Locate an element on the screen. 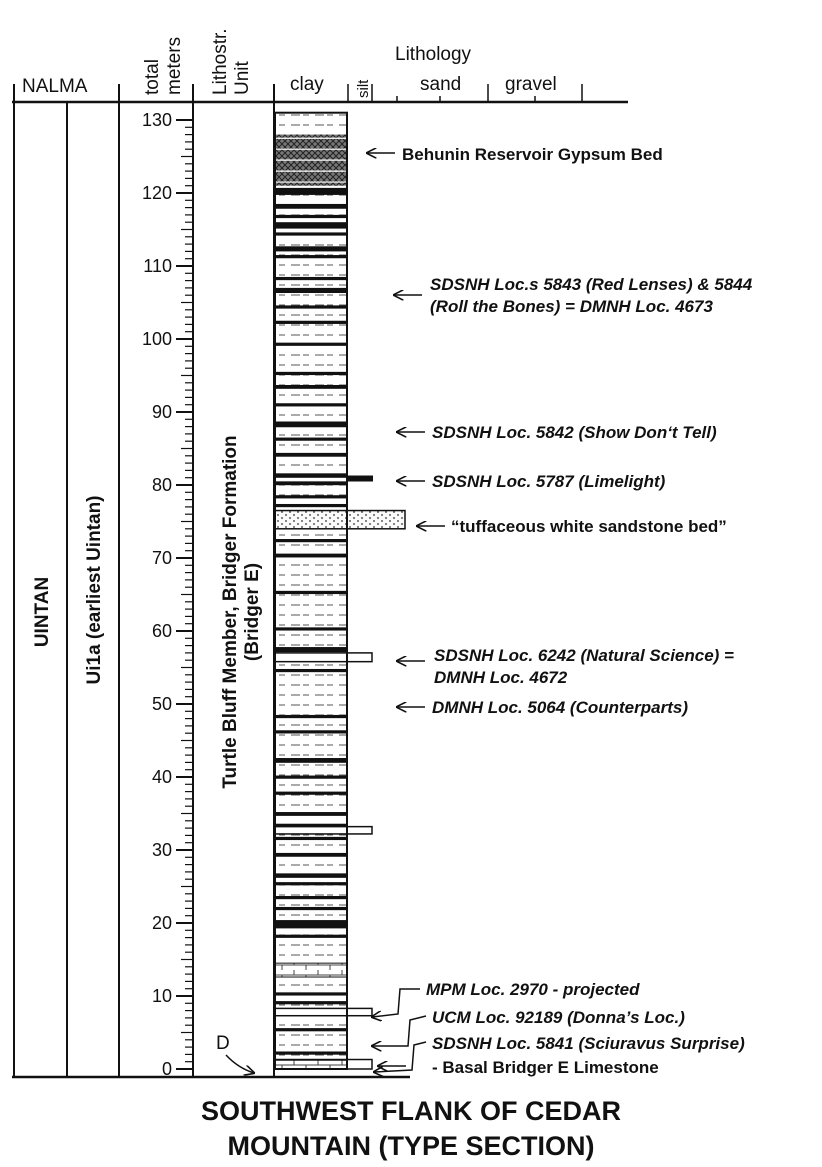  lithostr-header-line2: Unit is located at coordinates (242, 77).